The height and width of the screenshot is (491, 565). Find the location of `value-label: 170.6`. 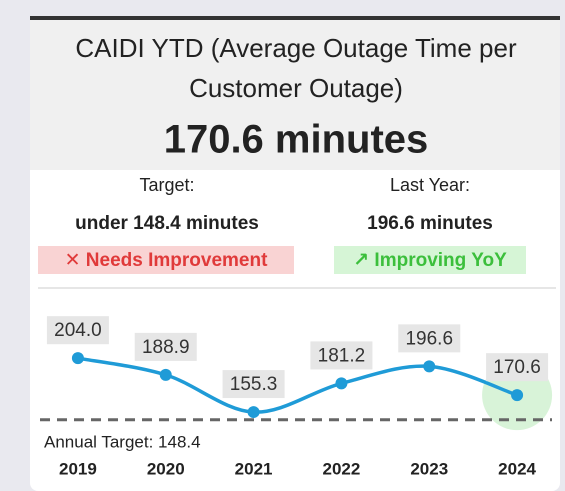

value-label: 170.6 is located at coordinates (517, 367).